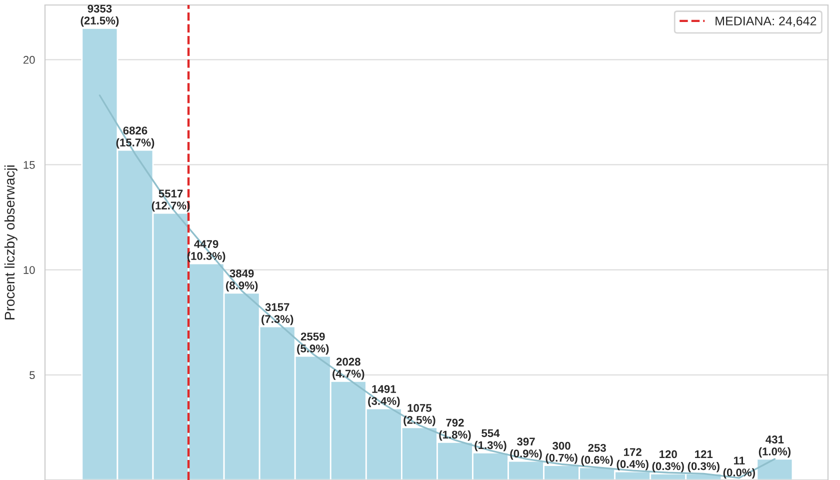  I want to click on y-tick-label: 15, so click(29, 165).